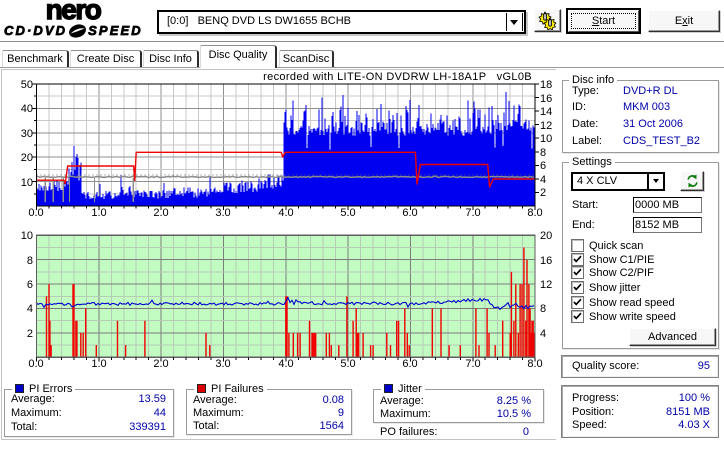 Image resolution: width=724 pixels, height=449 pixels. What do you see at coordinates (546, 85) in the screenshot?
I see `svg-text: 18` at bounding box center [546, 85].